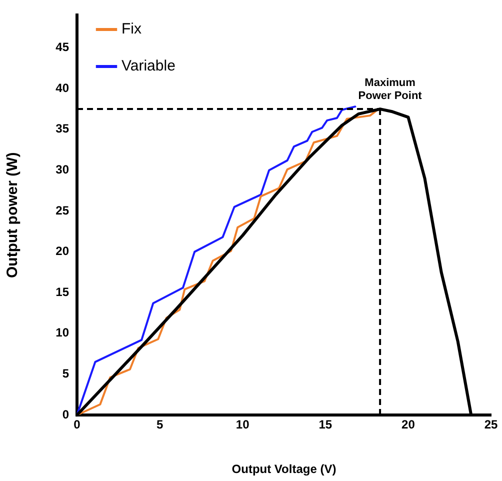  I want to click on annotation: Maximum Power Point, so click(390, 89).